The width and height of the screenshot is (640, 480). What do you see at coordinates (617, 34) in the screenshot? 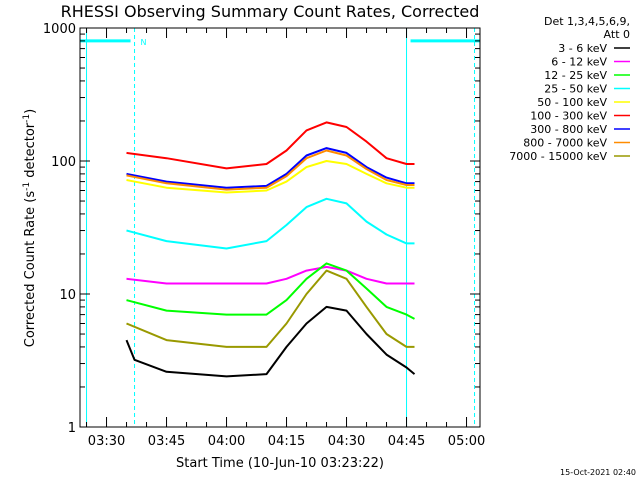
I see `legend-header-attenuator: Att 0` at bounding box center [617, 34].